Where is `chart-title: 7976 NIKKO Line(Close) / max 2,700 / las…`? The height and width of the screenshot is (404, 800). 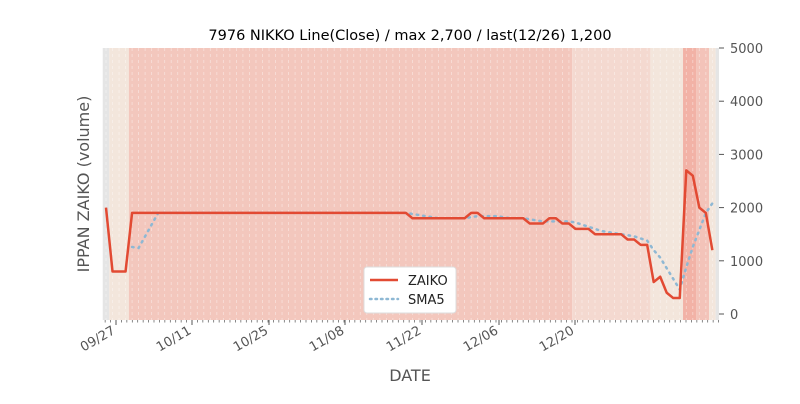 chart-title: 7976 NIKKO Line(Close) / max 2,700 / las… is located at coordinates (409, 36).